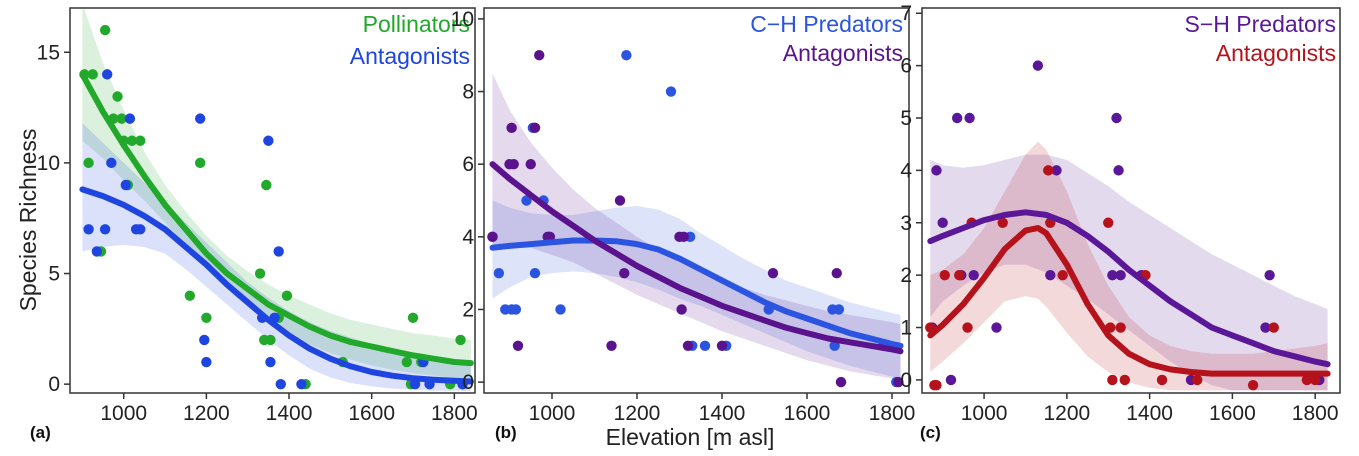  What do you see at coordinates (826, 24) in the screenshot?
I see `legend-entry: C−H Predators` at bounding box center [826, 24].